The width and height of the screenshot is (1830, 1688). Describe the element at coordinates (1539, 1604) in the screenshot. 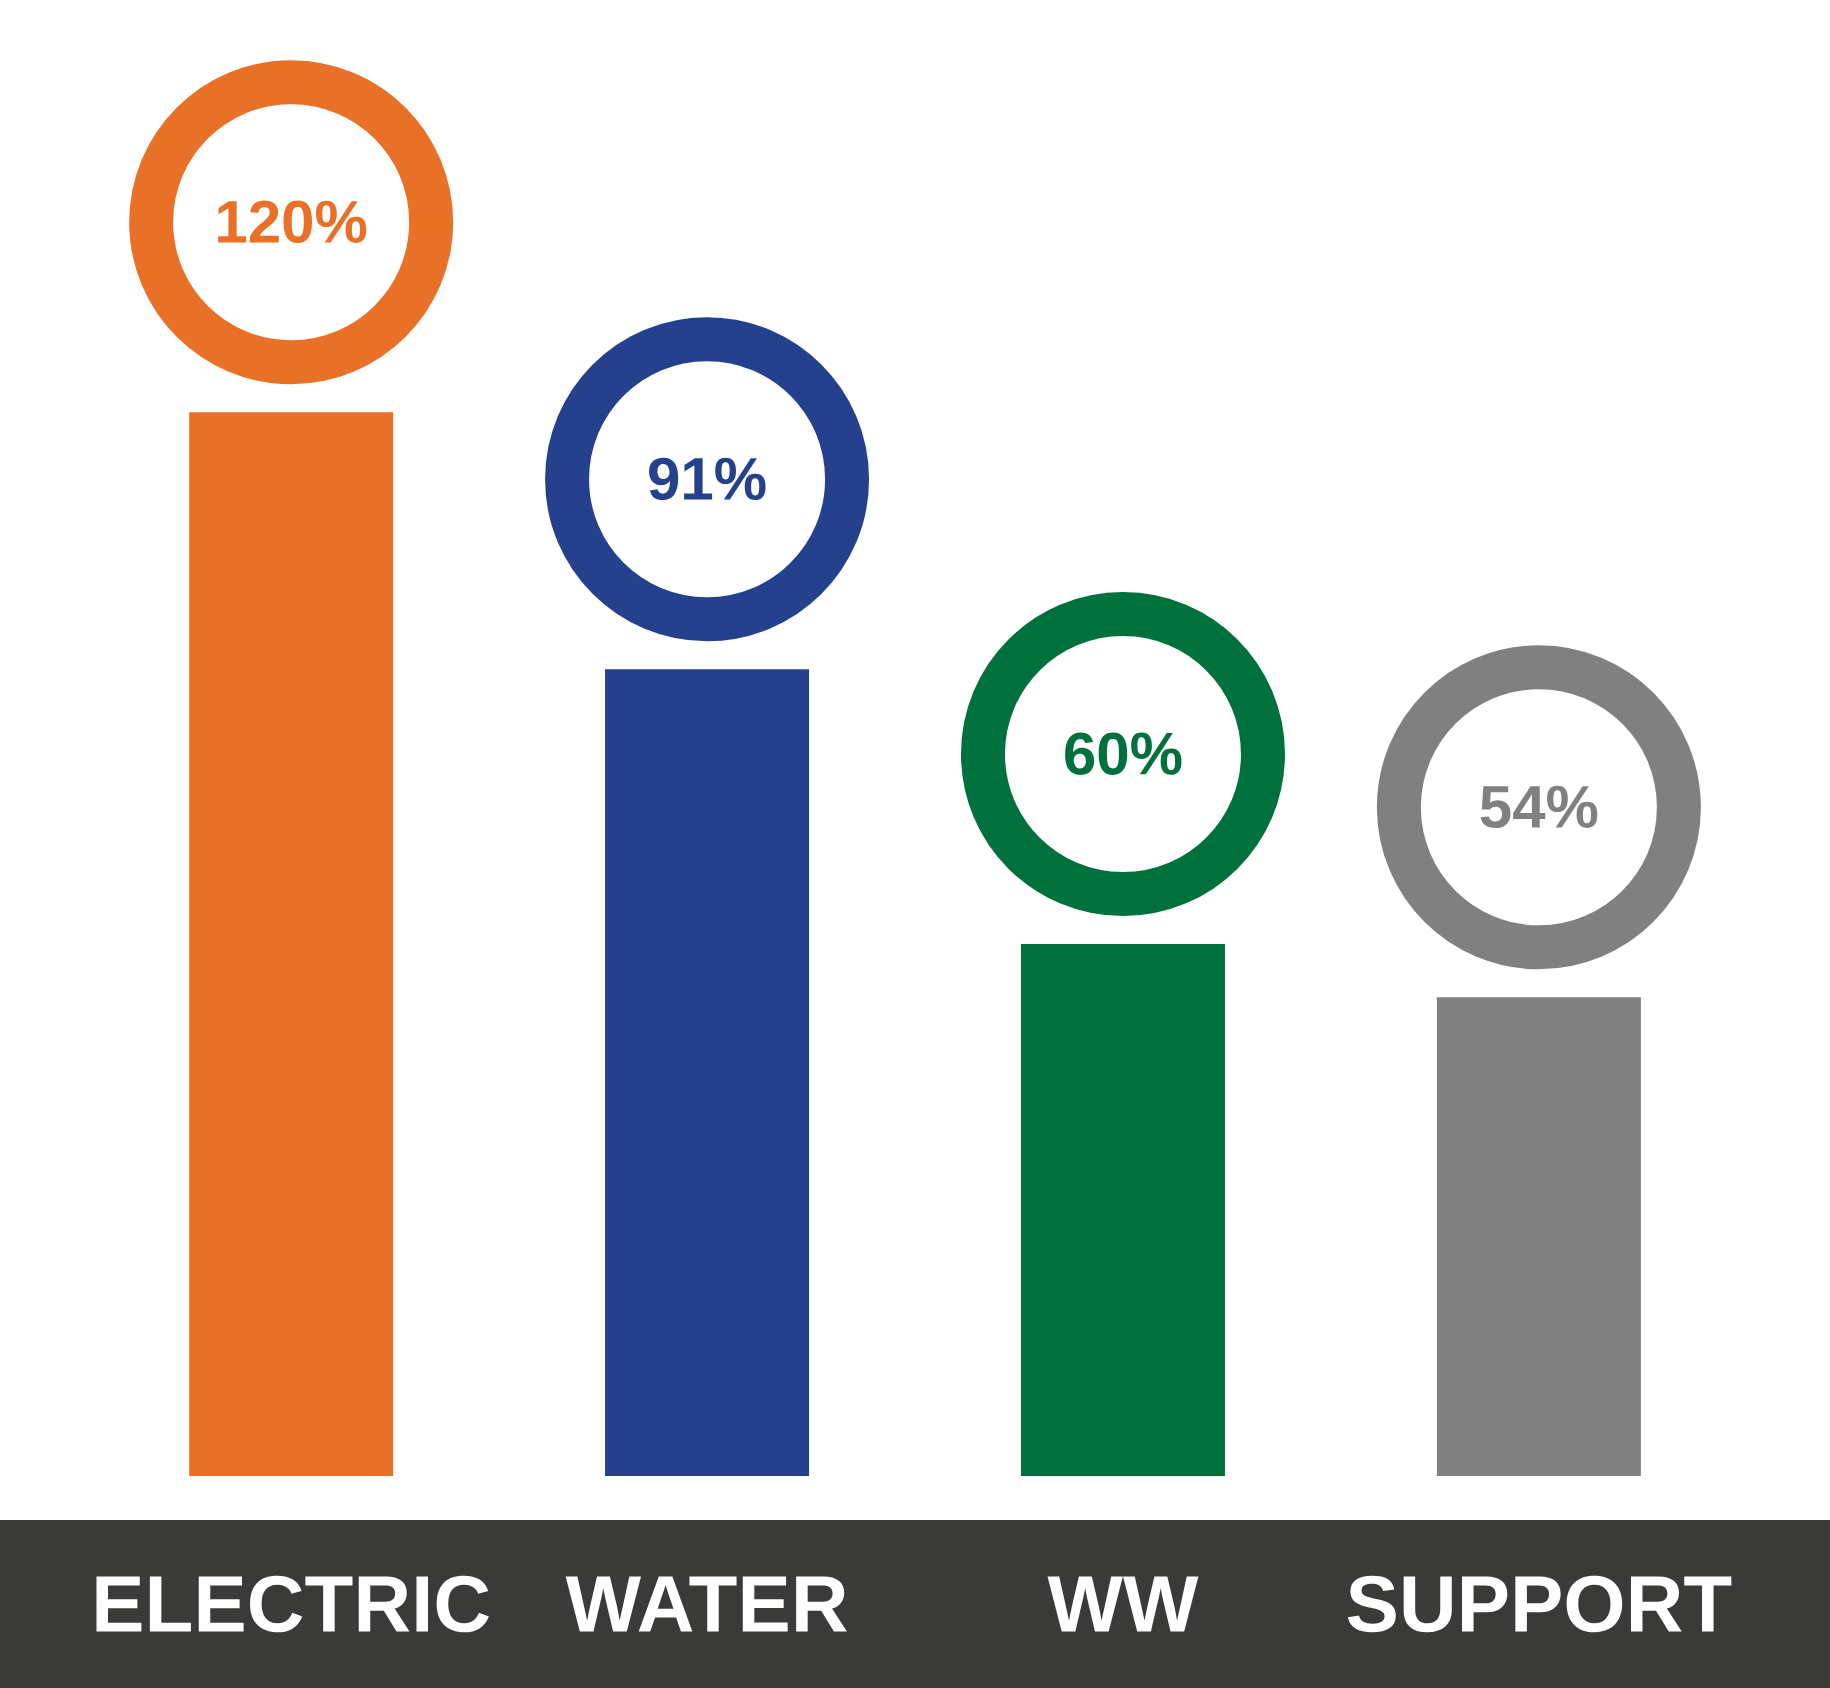

I see `x-tick-label: SUPPORT` at that location.